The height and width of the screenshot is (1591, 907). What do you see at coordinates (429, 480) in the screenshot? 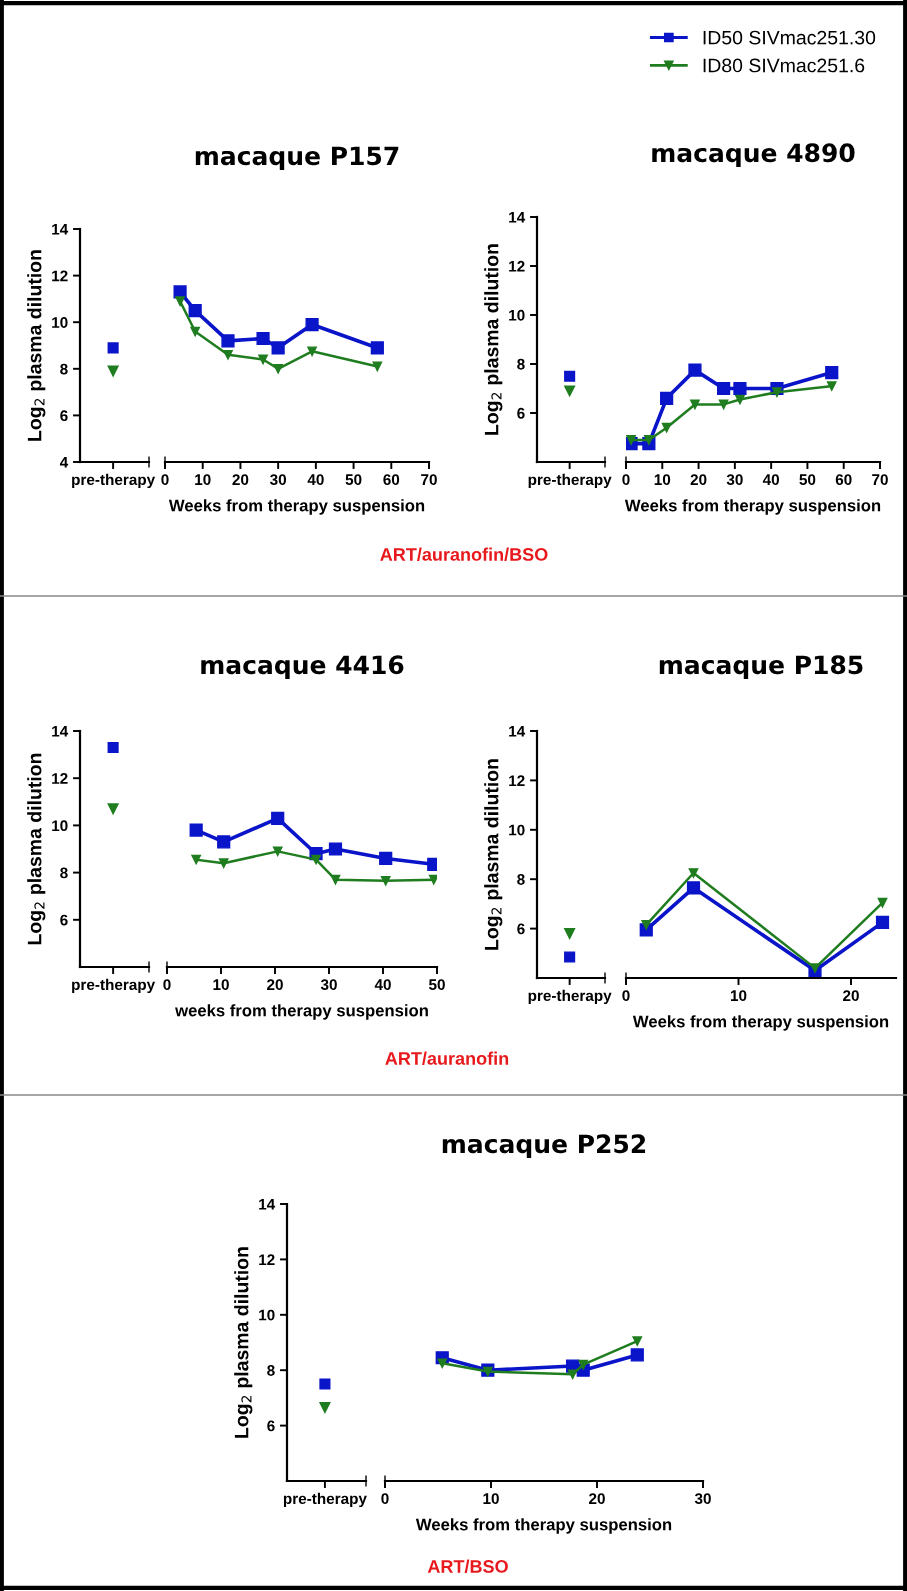
I see `x-tick-label: 70` at bounding box center [429, 480].